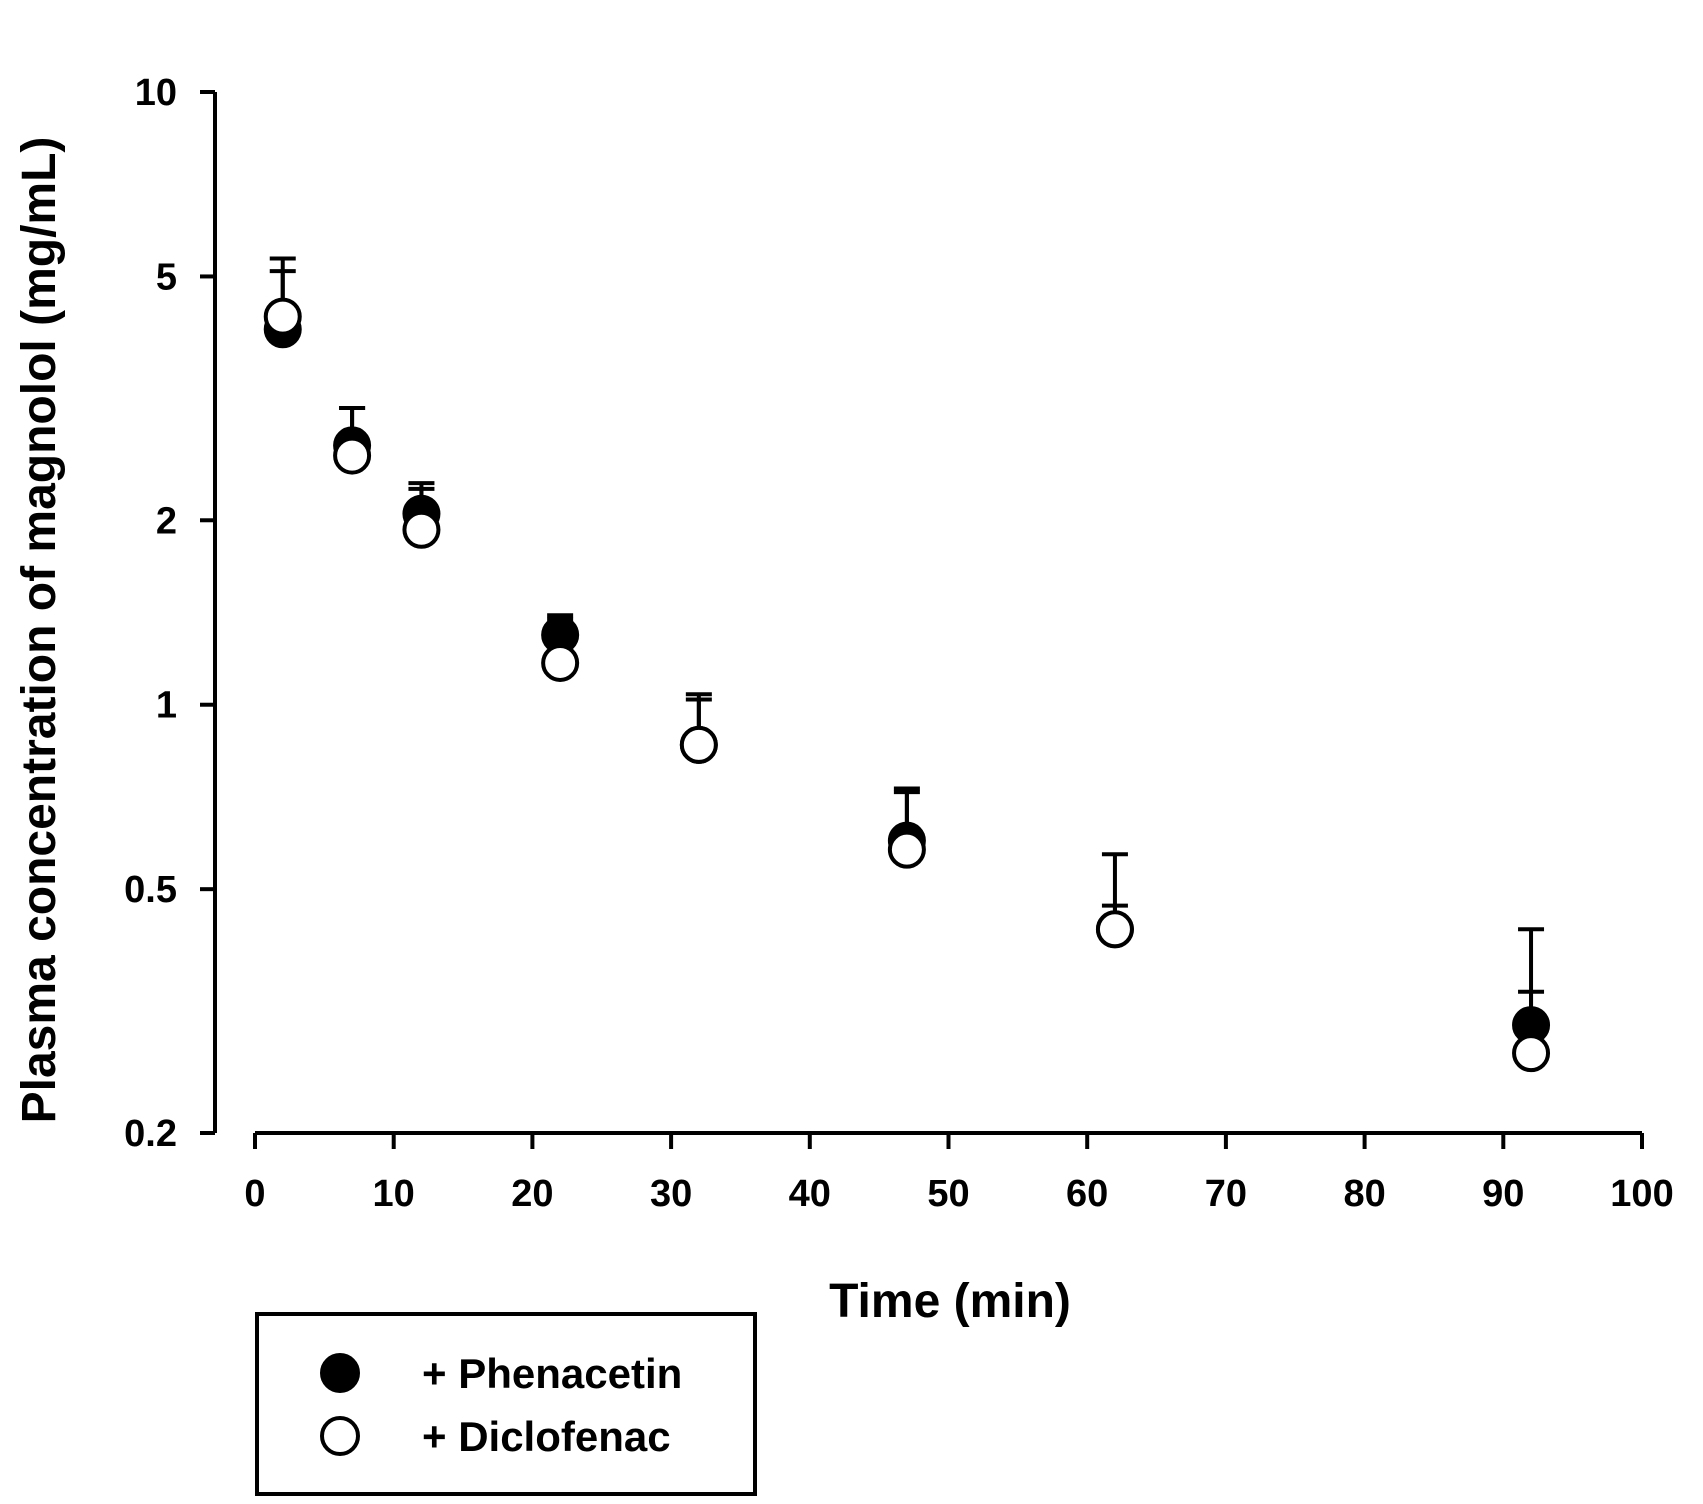 Image resolution: width=1703 pixels, height=1504 pixels. What do you see at coordinates (1226, 1194) in the screenshot?
I see `x-tick-label: 70` at bounding box center [1226, 1194].